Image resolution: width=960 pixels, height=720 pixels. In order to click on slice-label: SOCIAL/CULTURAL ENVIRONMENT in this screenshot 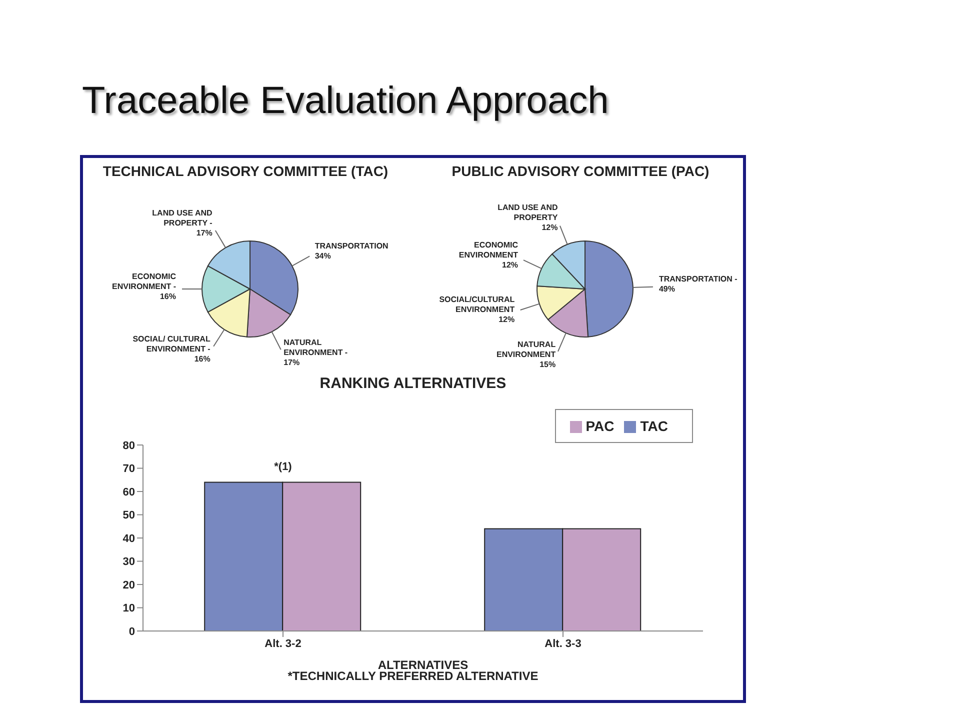, I will do `click(477, 304)`.